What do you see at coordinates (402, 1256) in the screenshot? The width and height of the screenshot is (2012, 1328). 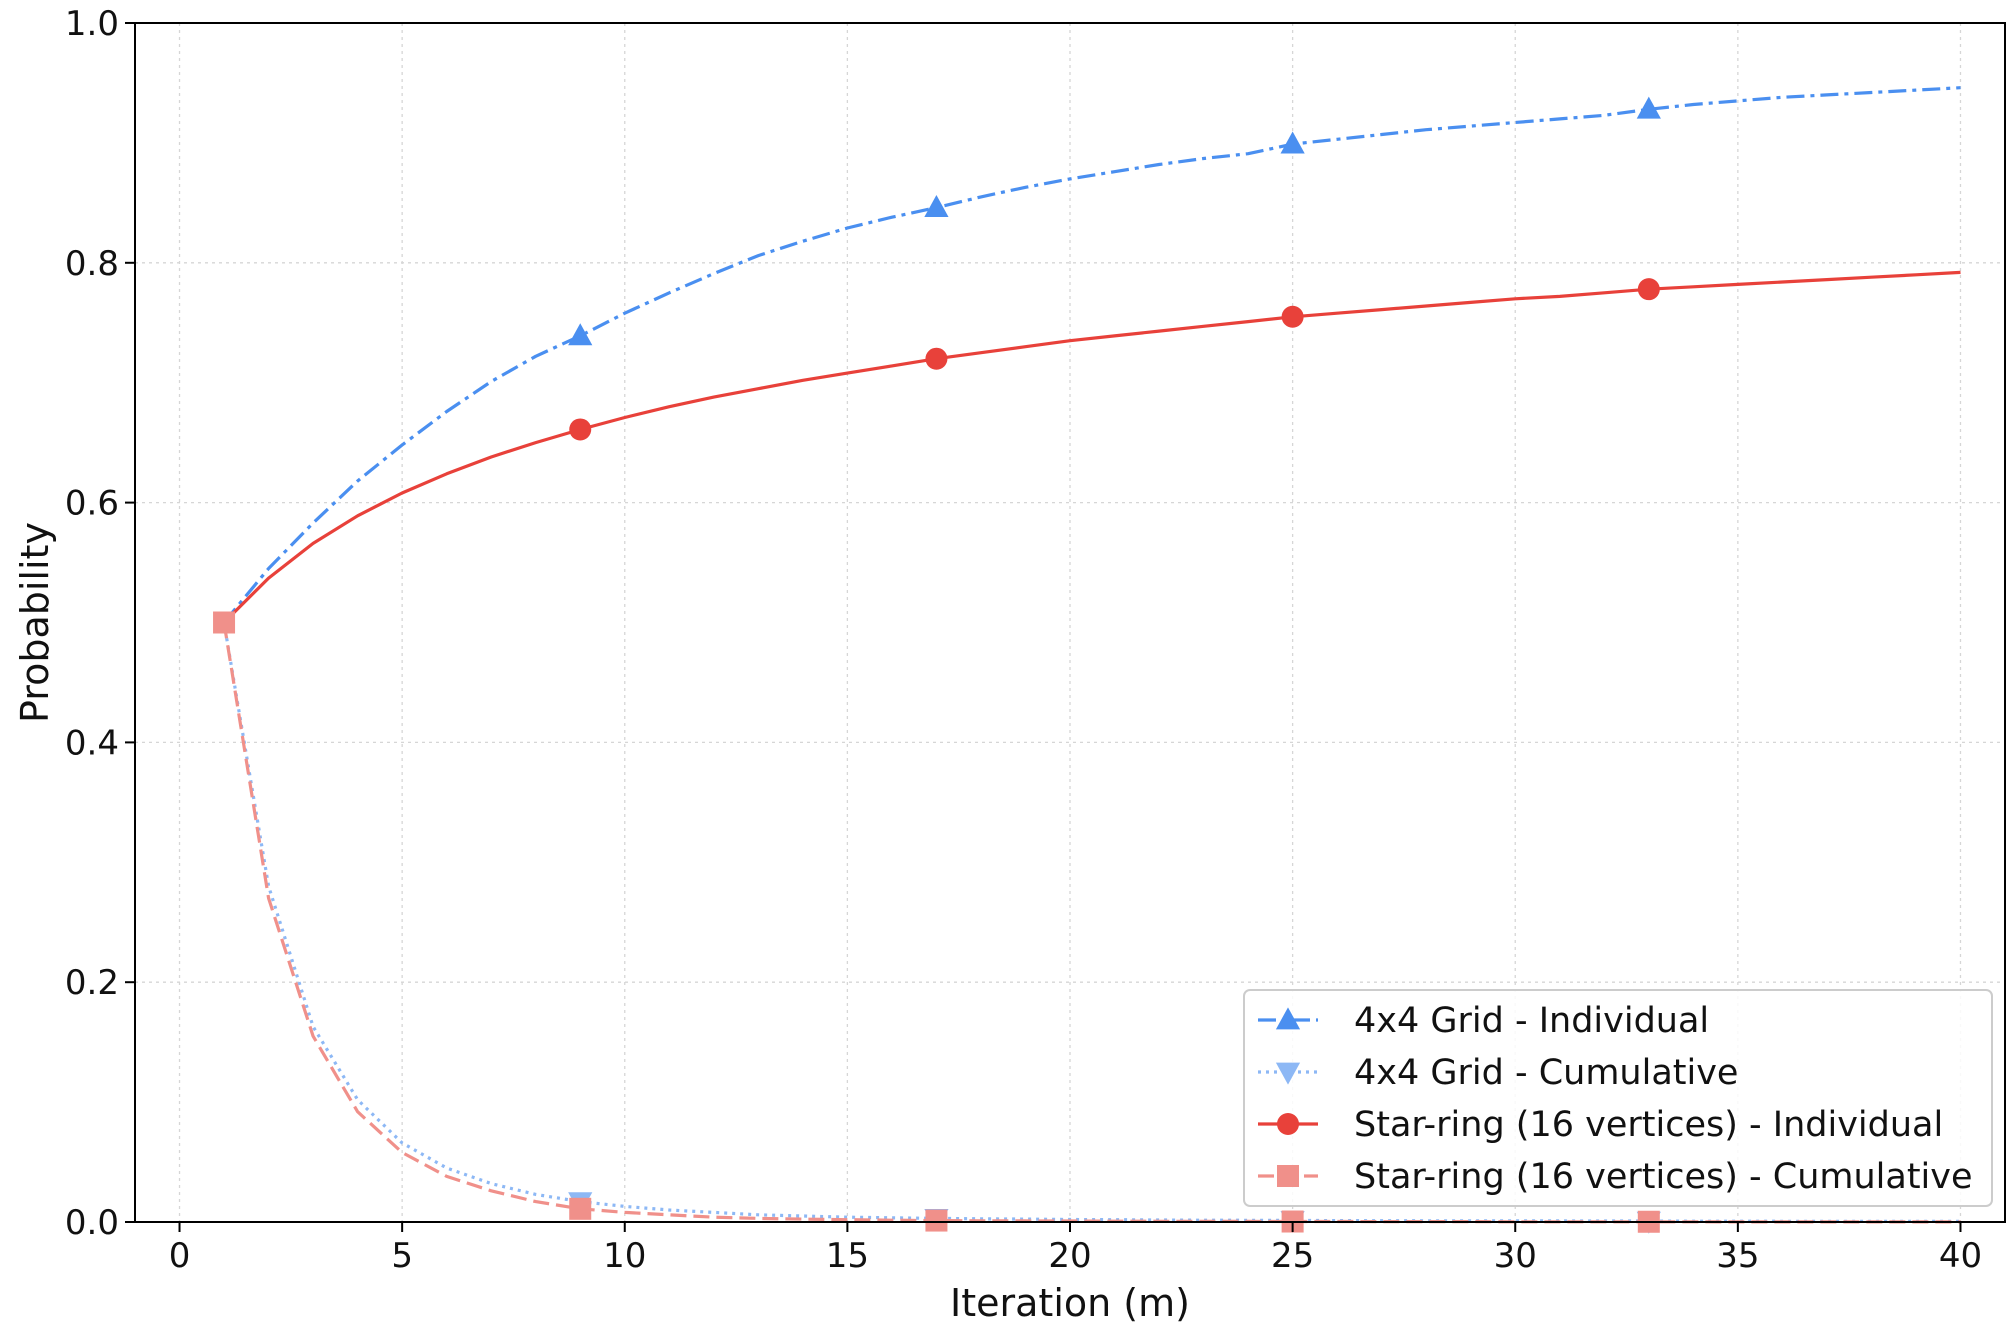 I see `x-tick-label: 5` at bounding box center [402, 1256].